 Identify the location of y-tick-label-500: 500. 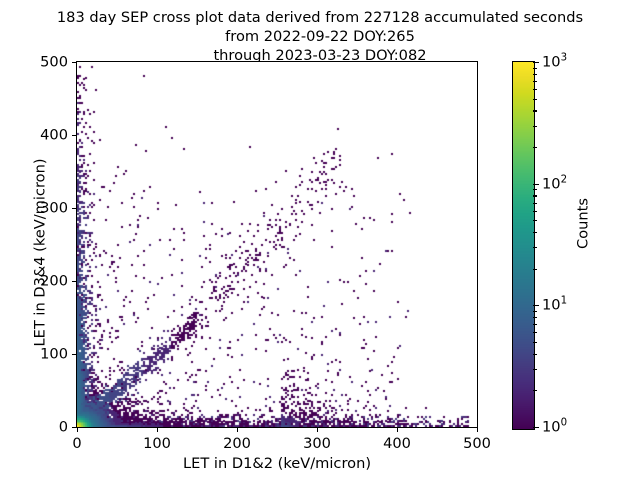
(54, 62).